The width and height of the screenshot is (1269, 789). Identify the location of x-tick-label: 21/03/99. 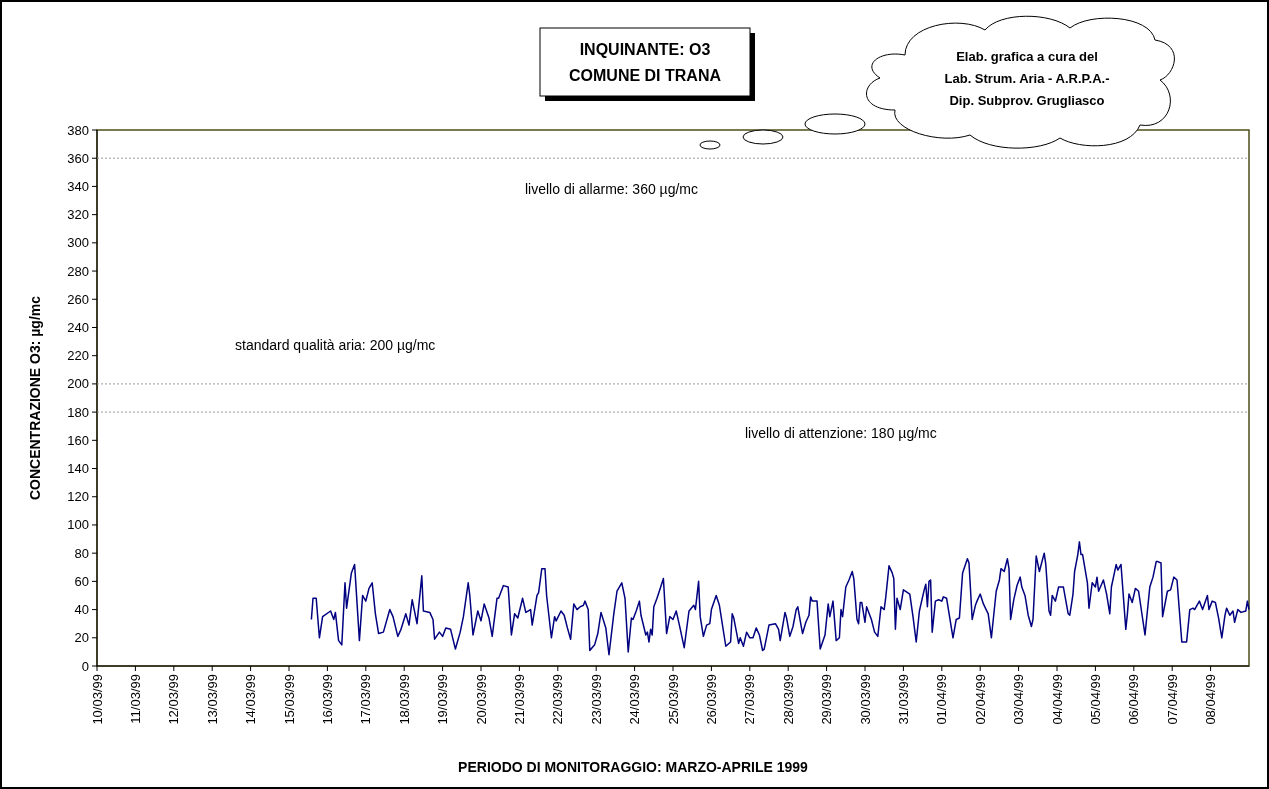
(519, 699).